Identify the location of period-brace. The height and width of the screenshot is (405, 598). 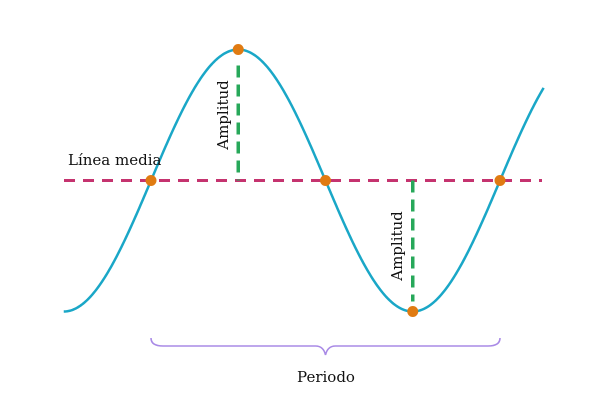
(325, 346).